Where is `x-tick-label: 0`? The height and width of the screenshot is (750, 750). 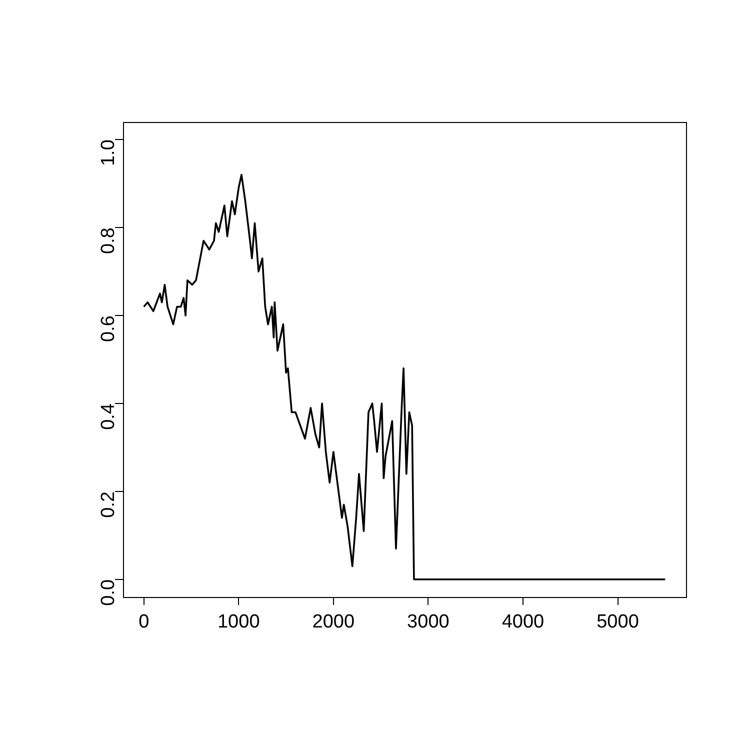
x-tick-label: 0 is located at coordinates (144, 622).